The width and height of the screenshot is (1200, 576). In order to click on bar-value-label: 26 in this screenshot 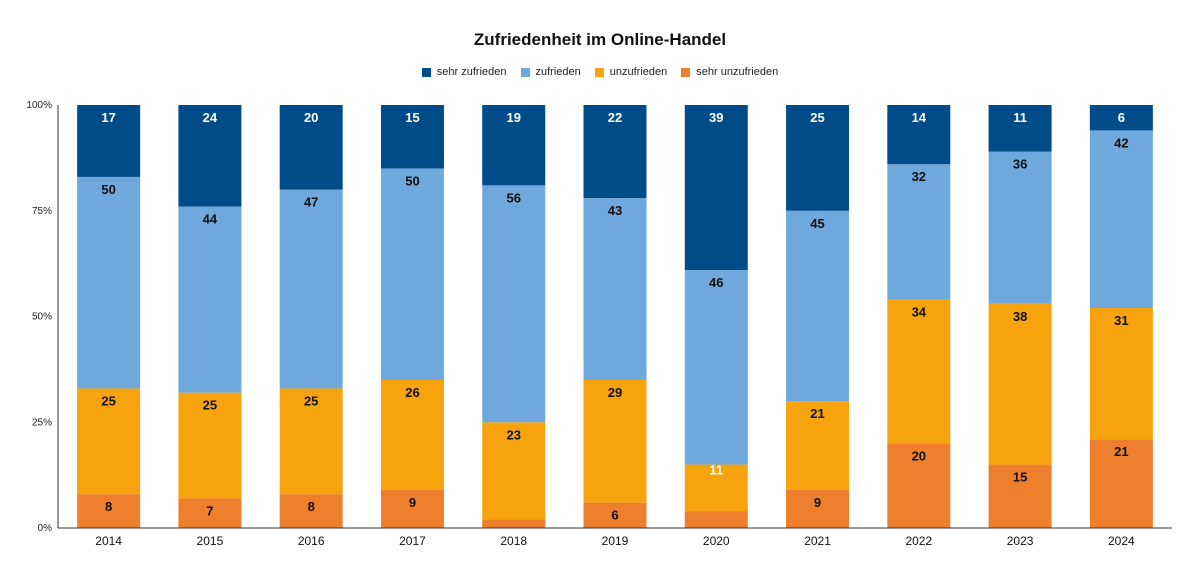, I will do `click(412, 392)`.